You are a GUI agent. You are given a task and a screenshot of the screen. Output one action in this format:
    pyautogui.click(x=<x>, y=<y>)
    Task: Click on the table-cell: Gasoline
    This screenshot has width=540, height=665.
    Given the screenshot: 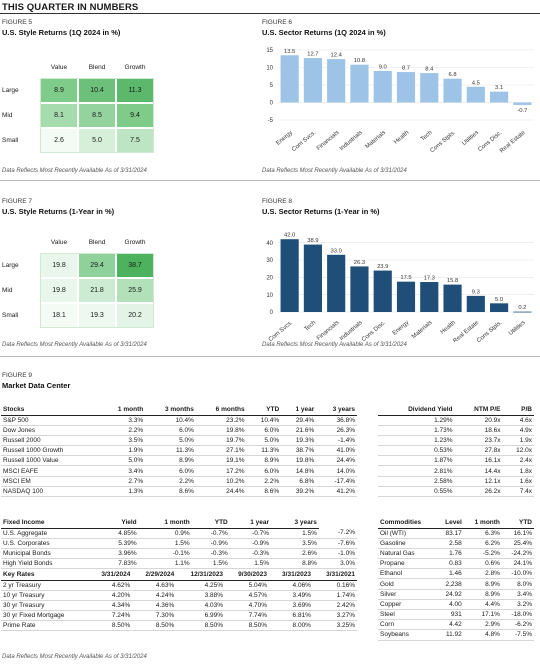 What is the action you would take?
    pyautogui.click(x=407, y=543)
    